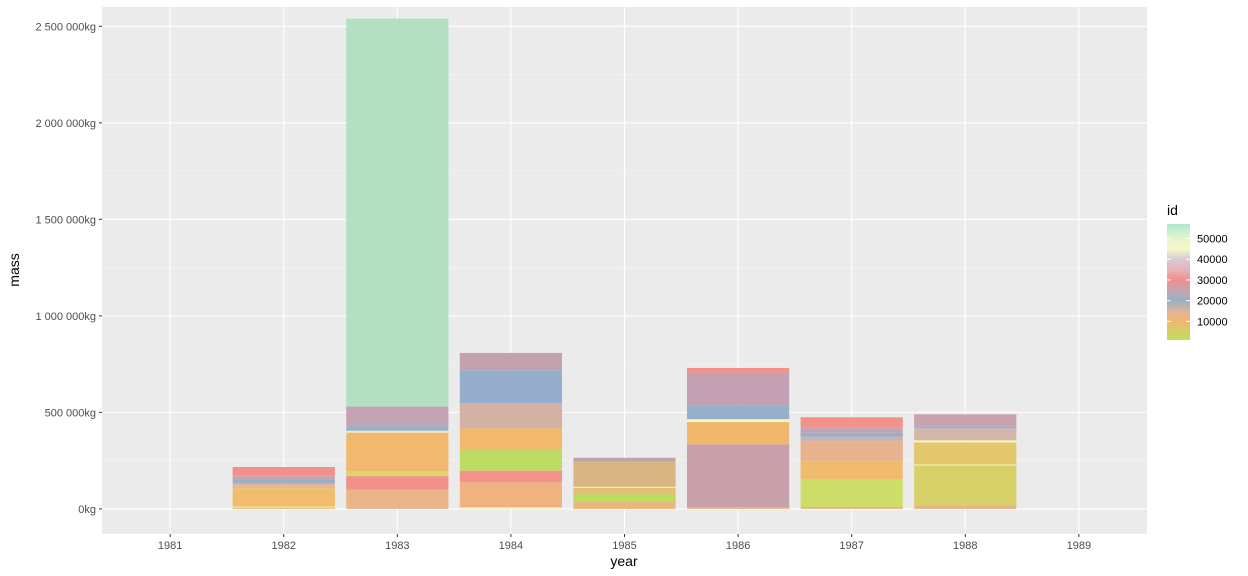 The height and width of the screenshot is (576, 1248). What do you see at coordinates (1212, 240) in the screenshot?
I see `legend-label: 50000` at bounding box center [1212, 240].